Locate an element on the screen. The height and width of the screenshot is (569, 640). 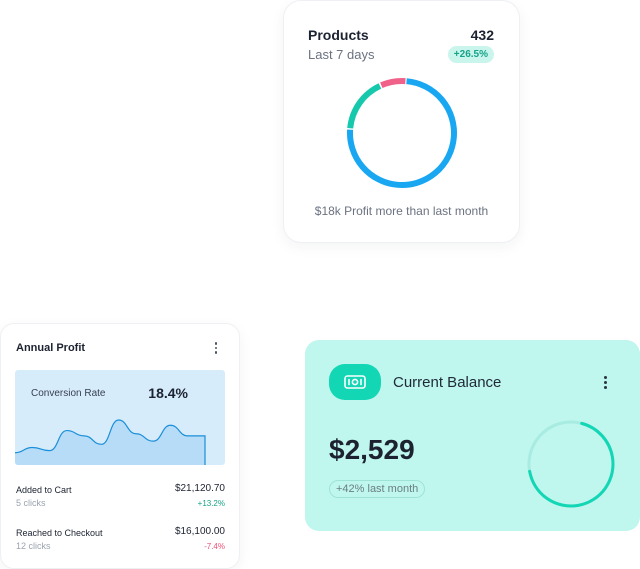
products-donut-chart is located at coordinates (402, 133).